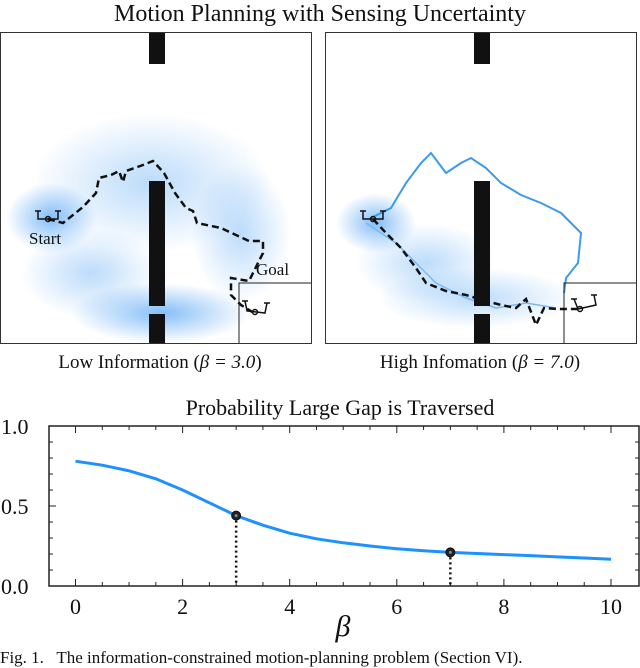 This screenshot has width=640, height=668. I want to click on start-label: Start, so click(45, 238).